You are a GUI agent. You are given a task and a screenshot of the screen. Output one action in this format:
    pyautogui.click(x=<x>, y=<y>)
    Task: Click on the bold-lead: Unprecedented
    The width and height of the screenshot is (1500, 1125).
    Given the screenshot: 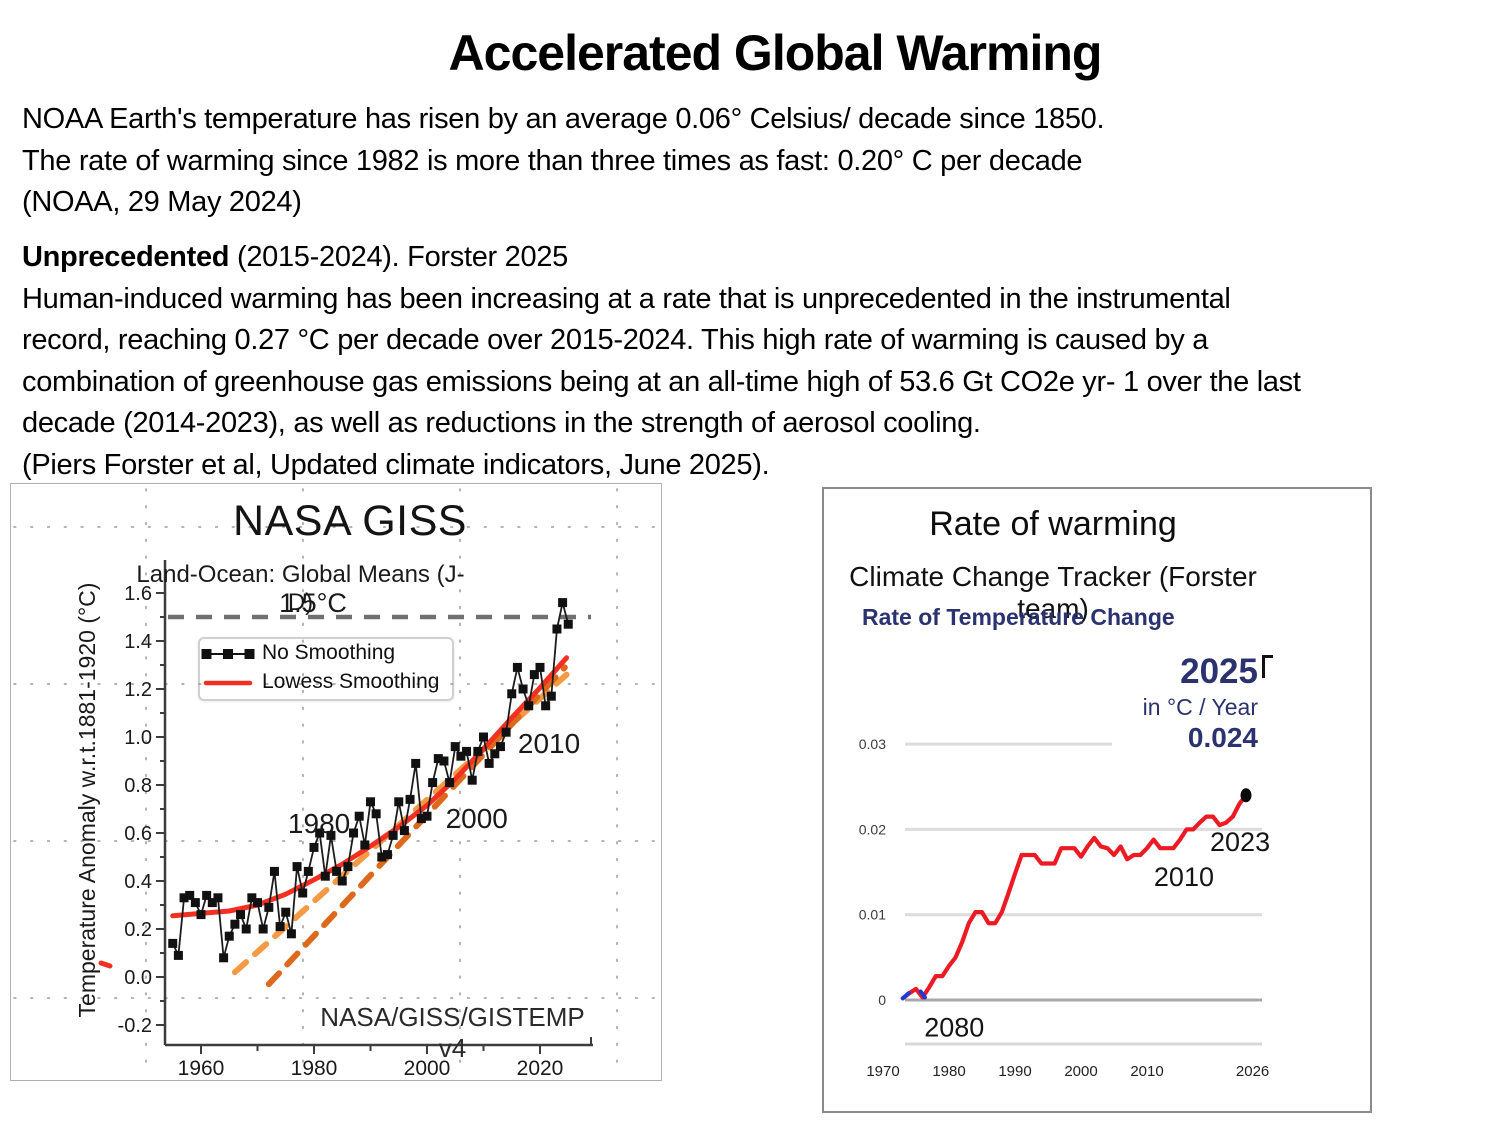 What is the action you would take?
    pyautogui.click(x=126, y=257)
    